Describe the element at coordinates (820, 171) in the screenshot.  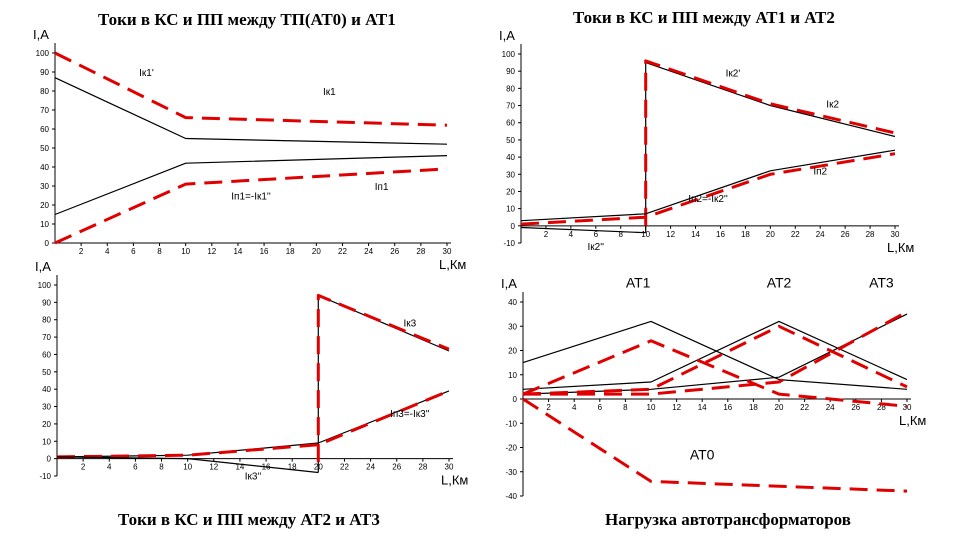
I see `annotation-label: Iп2` at that location.